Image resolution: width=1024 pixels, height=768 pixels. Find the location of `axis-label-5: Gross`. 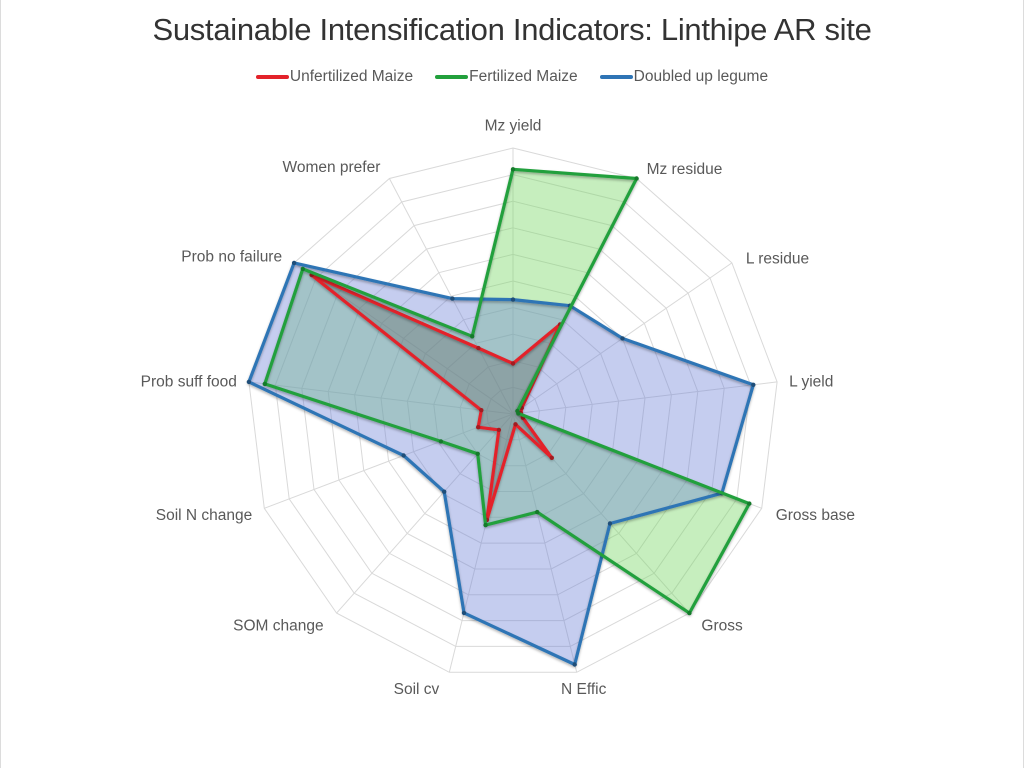

axis-label-5: Gross is located at coordinates (722, 626).